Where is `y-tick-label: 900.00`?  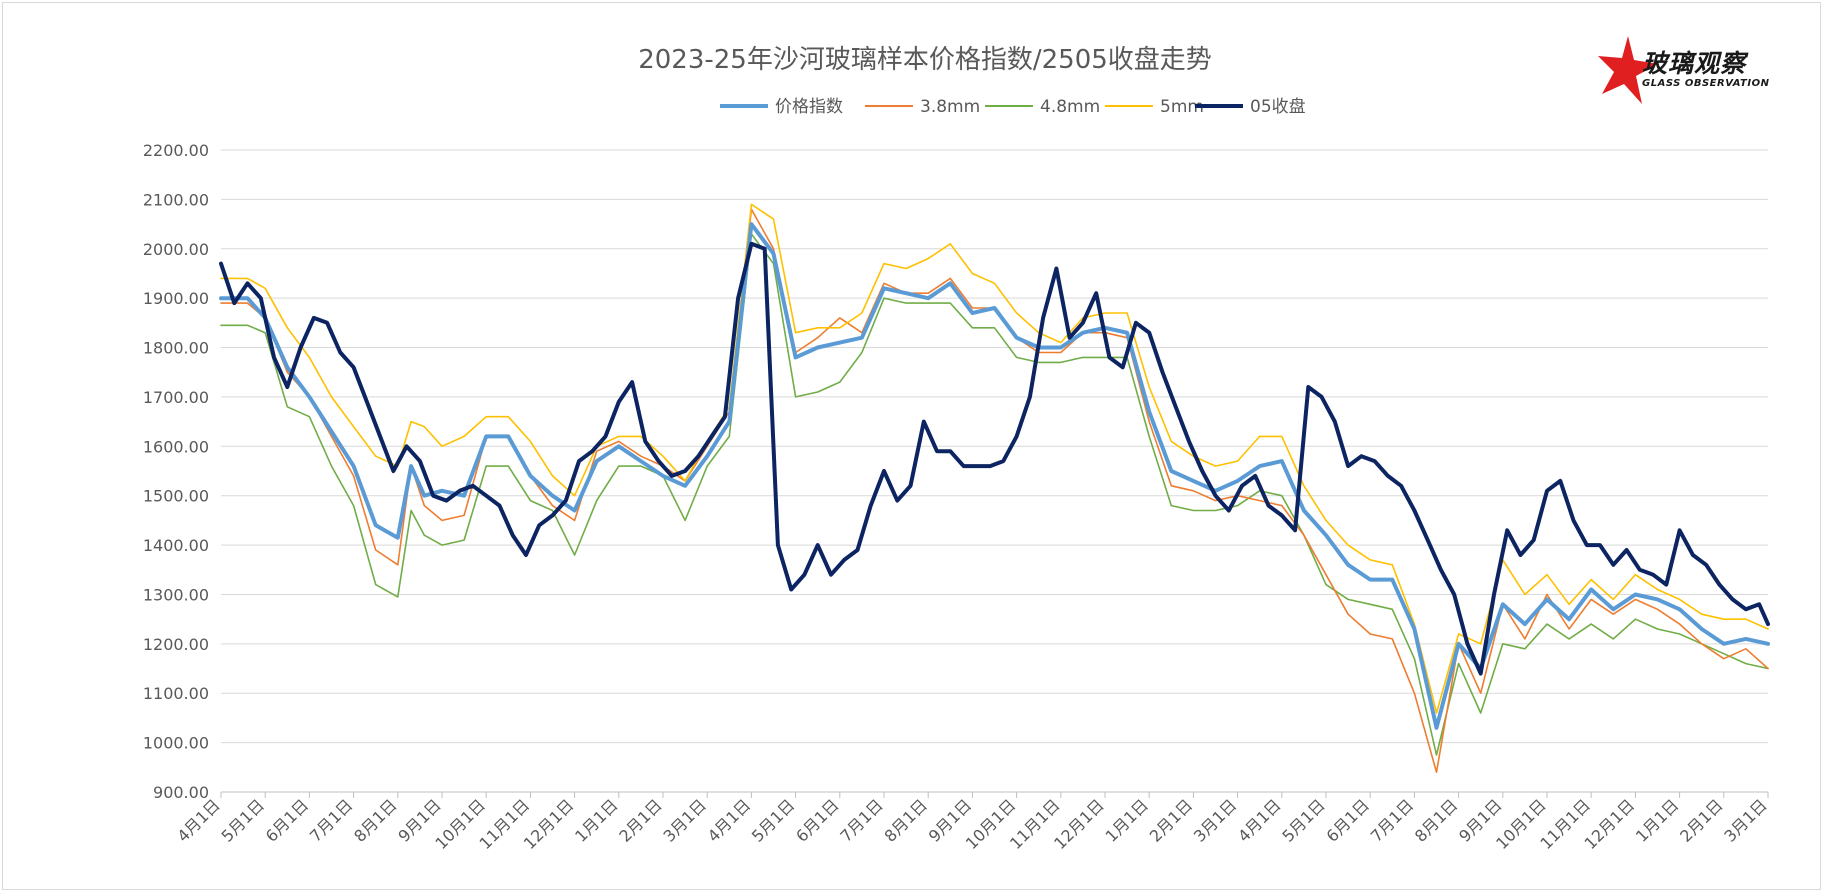
y-tick-label: 900.00 is located at coordinates (181, 792).